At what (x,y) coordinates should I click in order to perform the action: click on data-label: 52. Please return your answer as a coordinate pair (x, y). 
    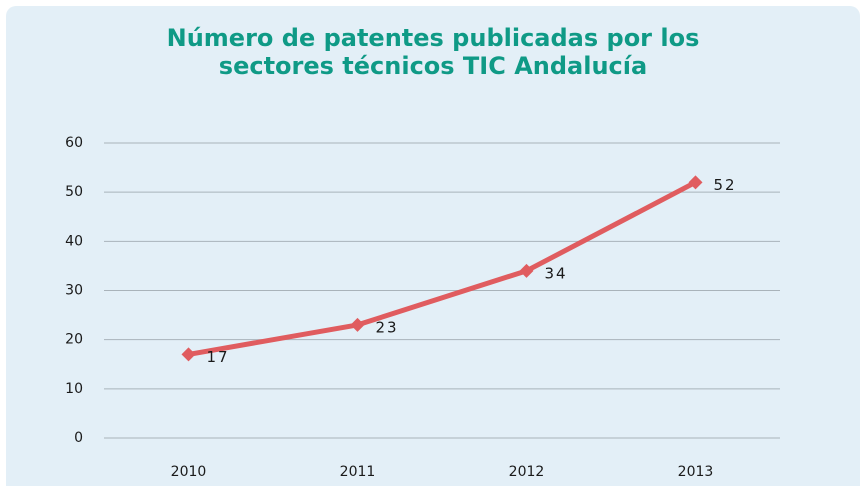
    Looking at the image, I should click on (725, 185).